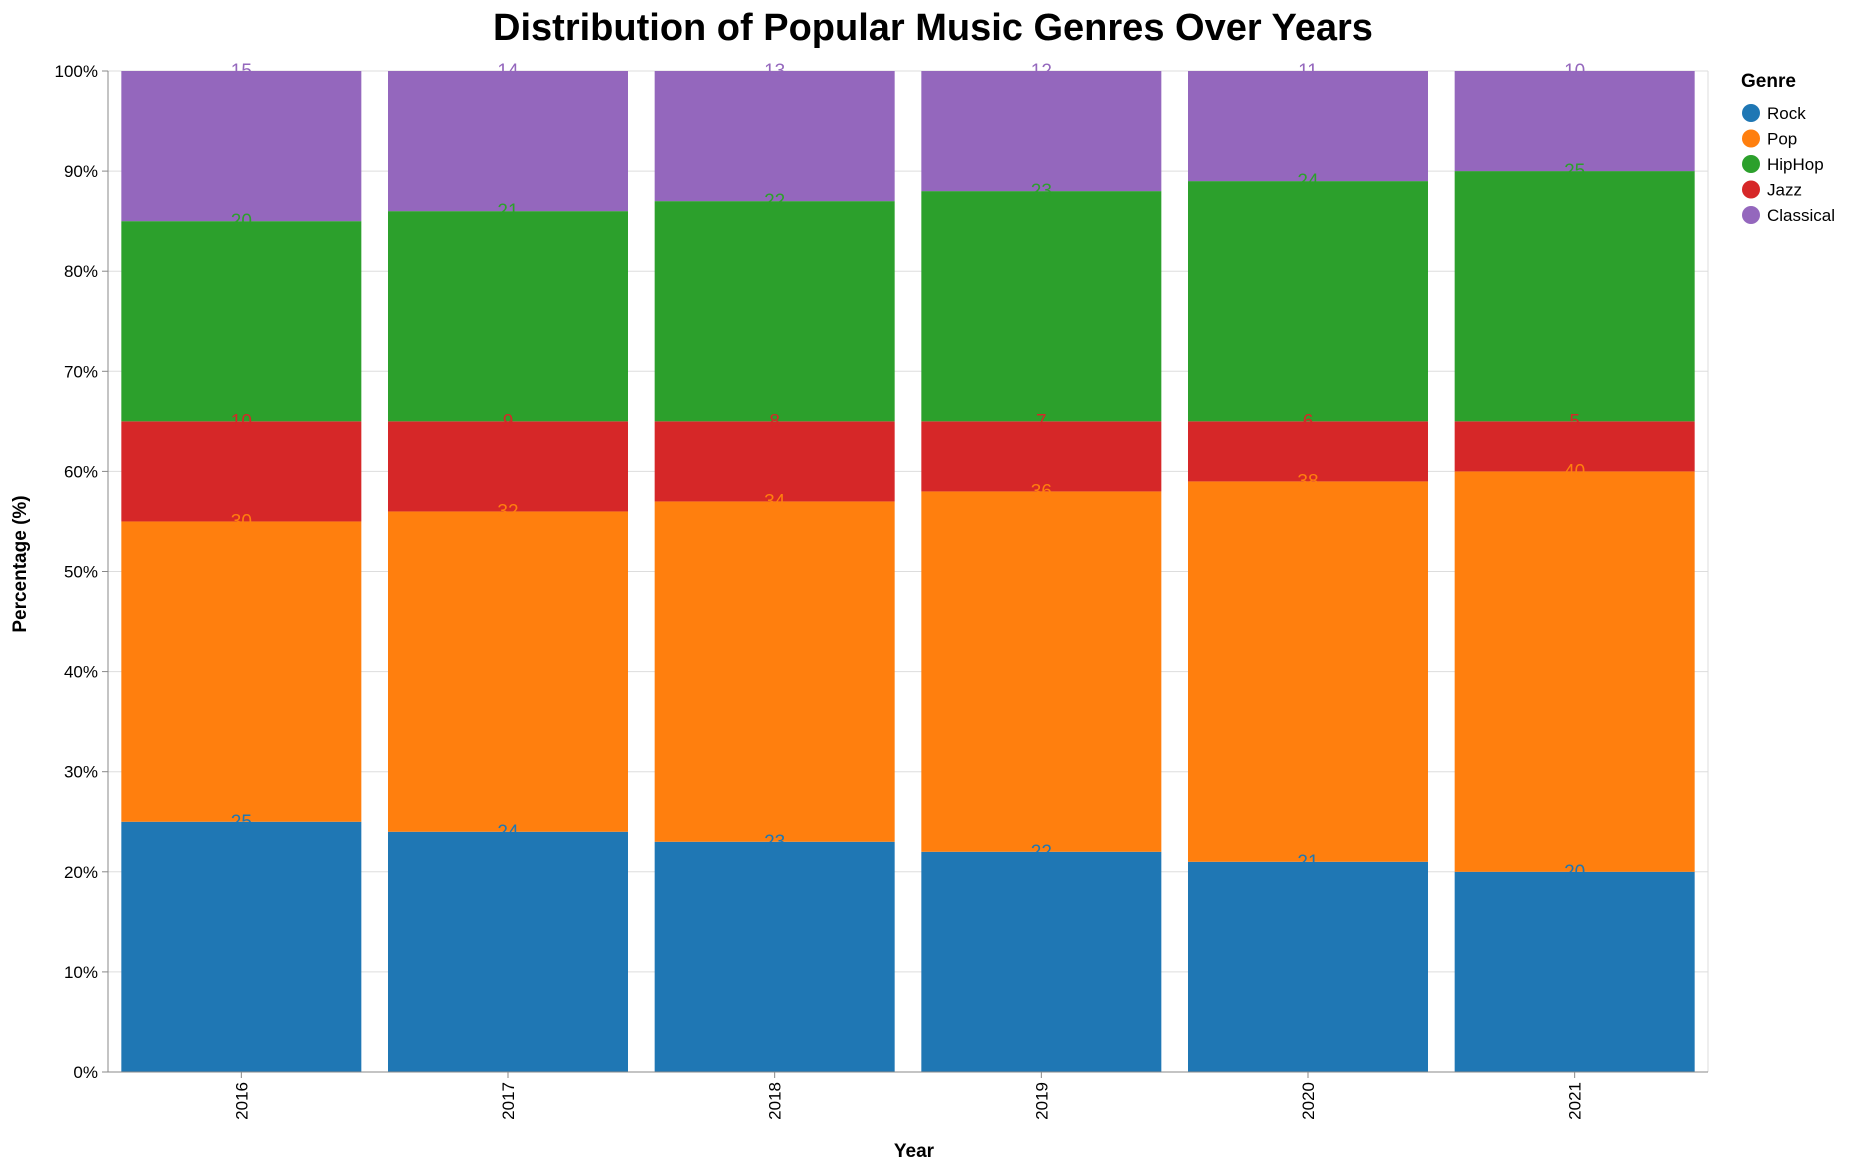 The width and height of the screenshot is (1866, 1175). What do you see at coordinates (1041, 852) in the screenshot?
I see `data-label-rock-2019: 22` at bounding box center [1041, 852].